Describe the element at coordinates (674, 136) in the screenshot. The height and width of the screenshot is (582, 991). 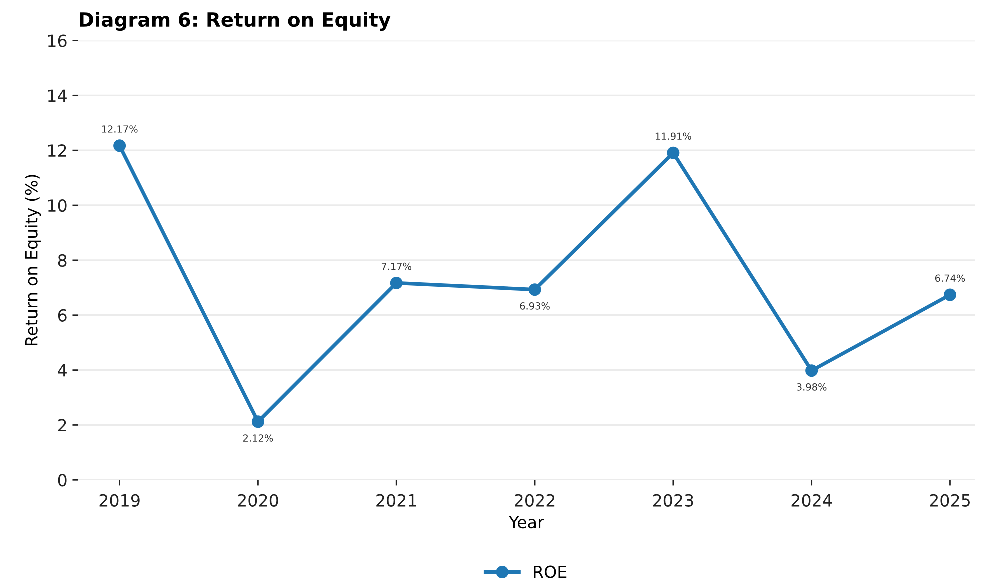
I see `data-label: 11.91%` at that location.